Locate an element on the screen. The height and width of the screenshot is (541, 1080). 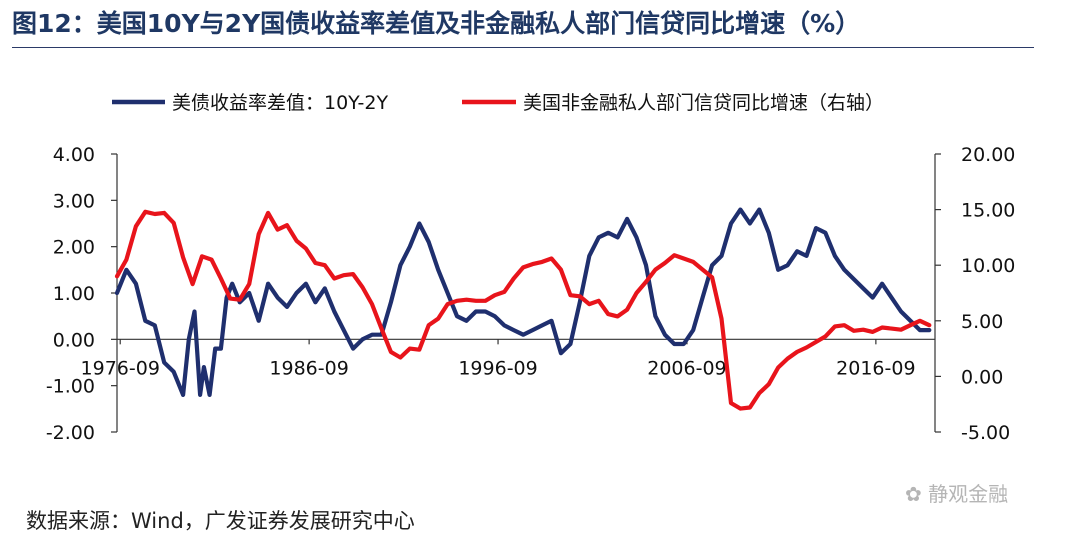
legend-label-credit-growth: 美国非金融私人部门信贷同比增速（右轴） is located at coordinates (703, 103).